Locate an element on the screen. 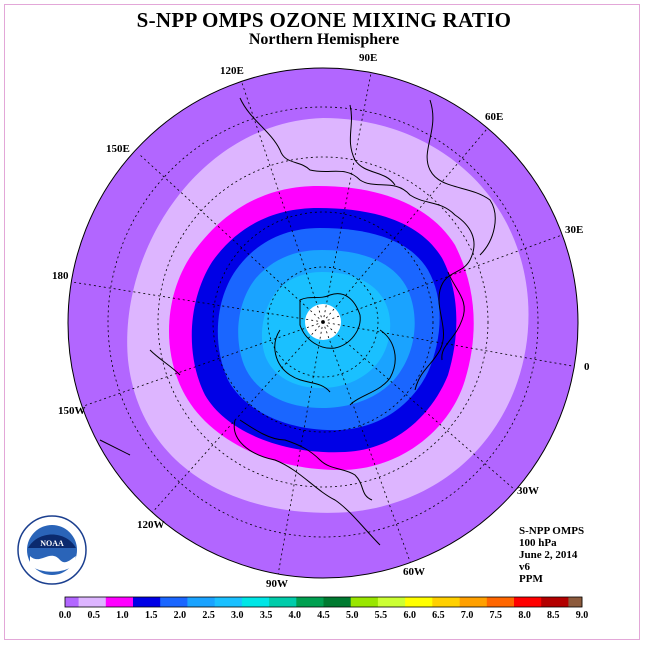 The width and height of the screenshot is (648, 648). lon-label: 150E is located at coordinates (118, 149).